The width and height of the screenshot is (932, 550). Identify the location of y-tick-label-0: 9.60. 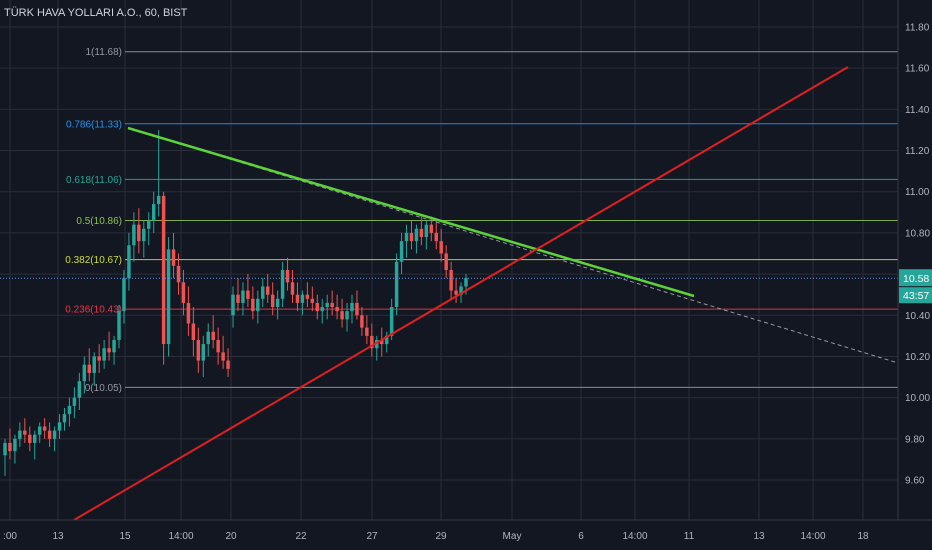
(915, 481).